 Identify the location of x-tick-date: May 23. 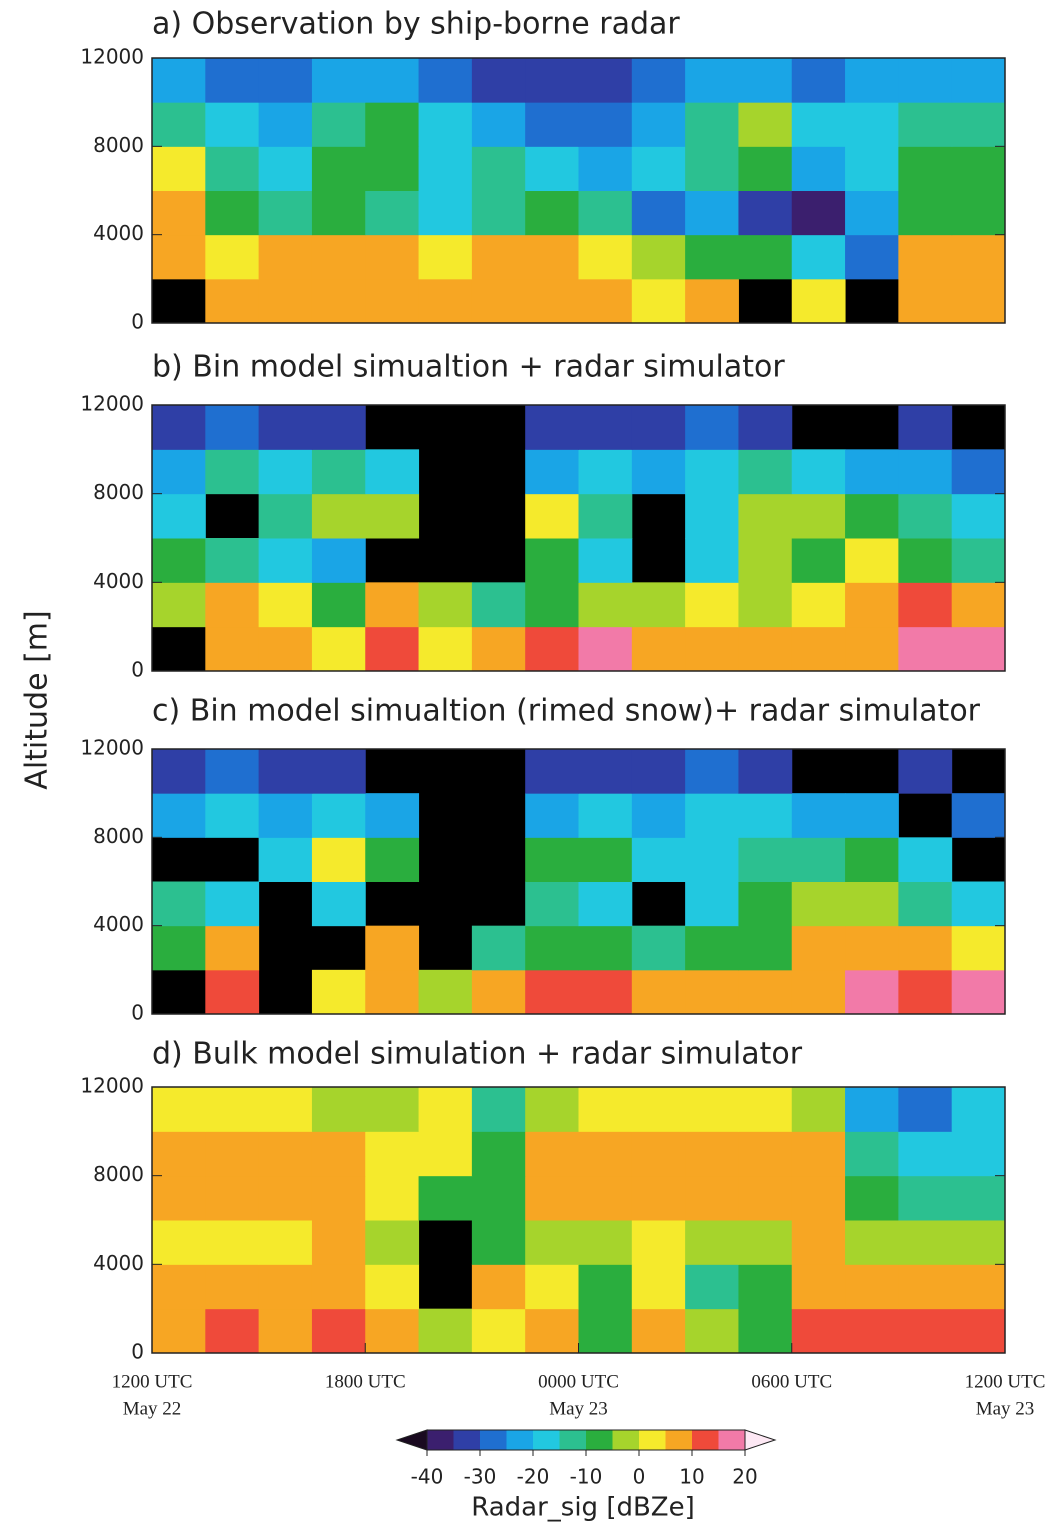
(1005, 1408).